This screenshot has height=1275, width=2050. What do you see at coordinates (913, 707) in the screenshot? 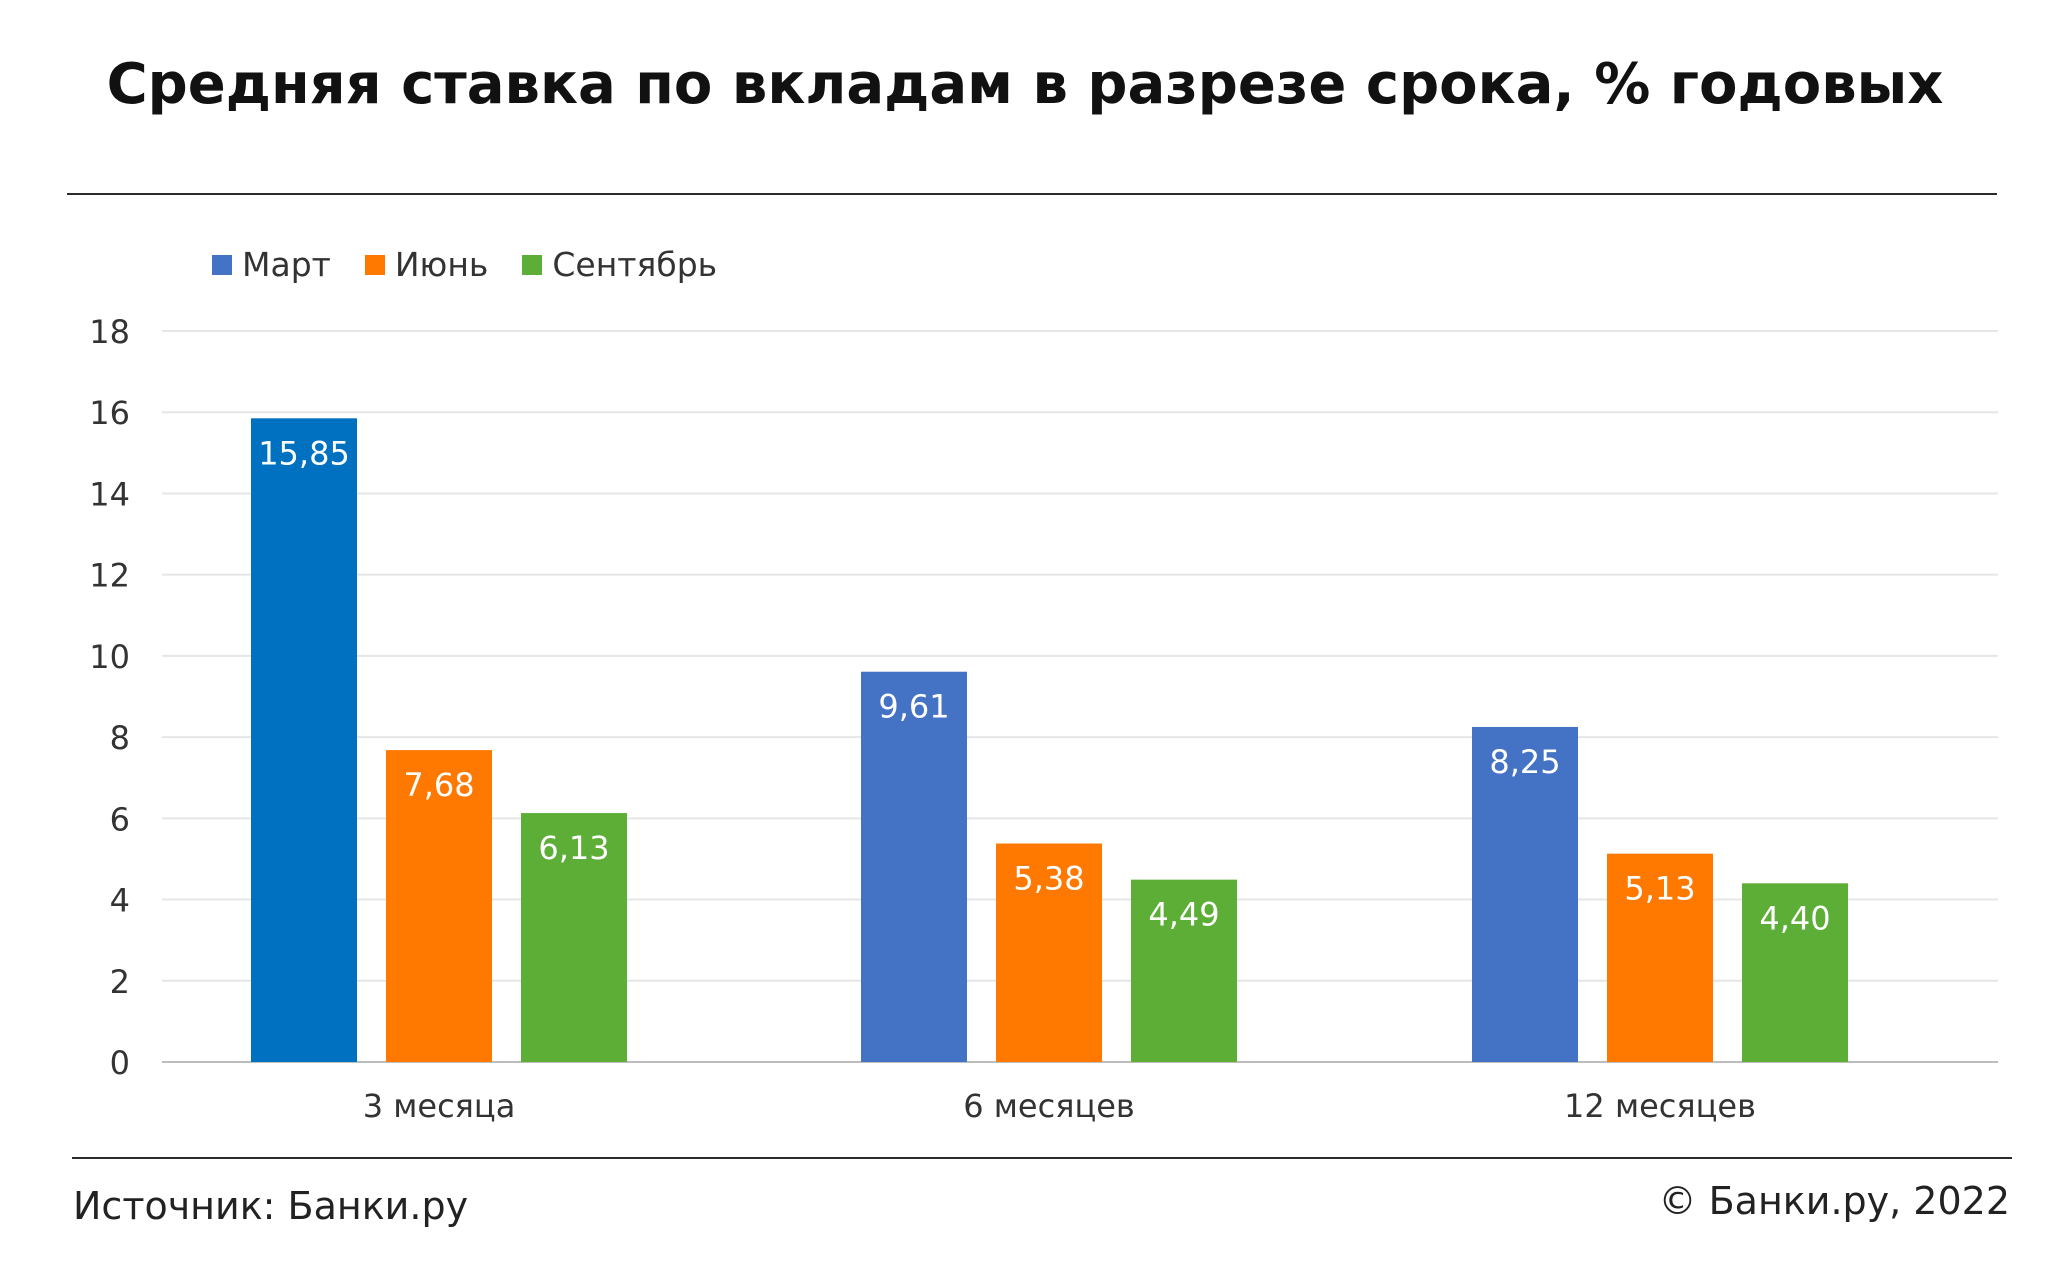
I see `data-label-Март-6 месяцев: 9,61` at bounding box center [913, 707].